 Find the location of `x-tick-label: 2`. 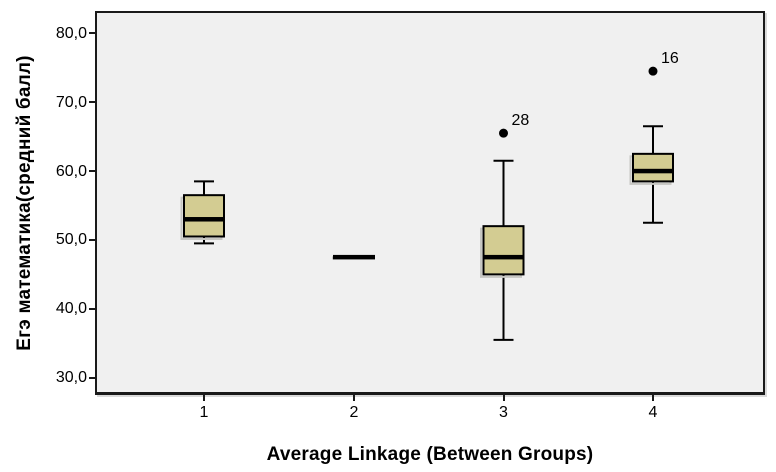

x-tick-label: 2 is located at coordinates (354, 412).